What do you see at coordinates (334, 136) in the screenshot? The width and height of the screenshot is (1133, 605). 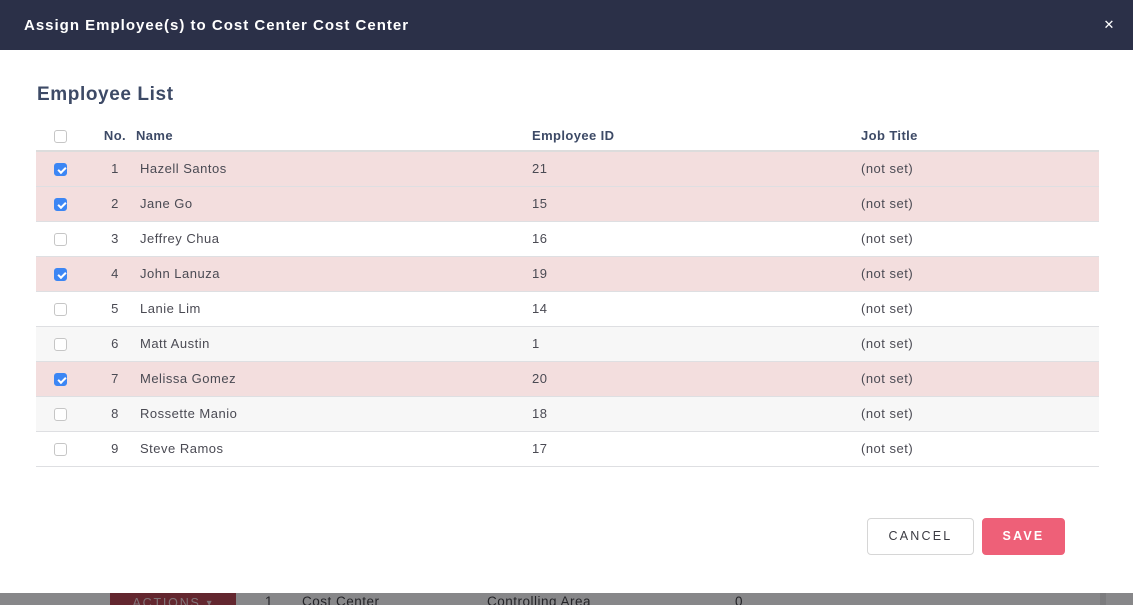 I see `column-header-name: Name` at bounding box center [334, 136].